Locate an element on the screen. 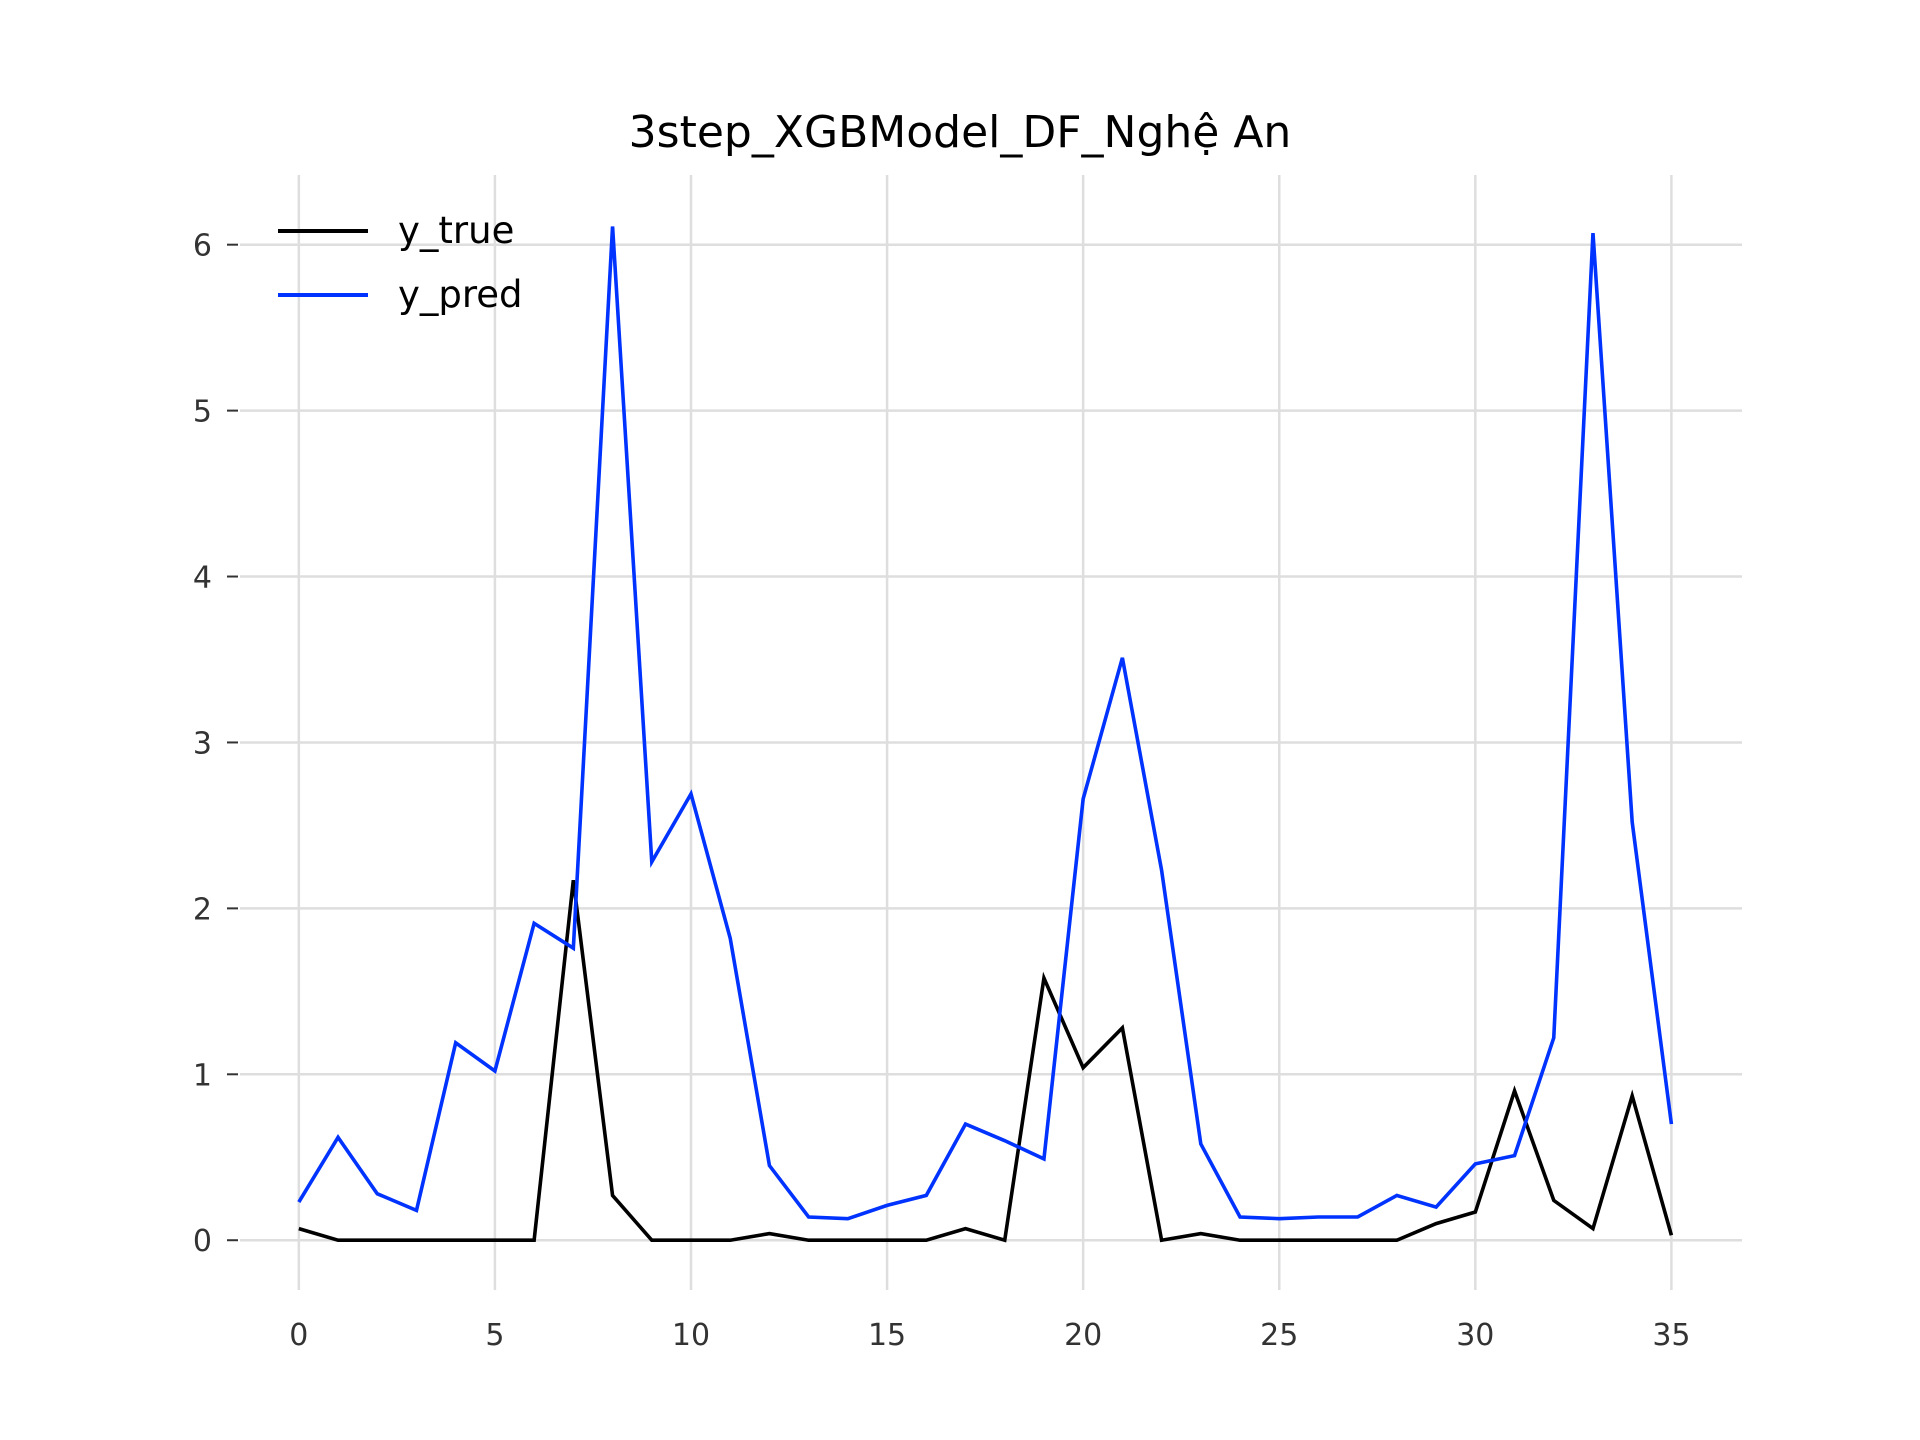 The width and height of the screenshot is (1920, 1440). y-tick-label: 3 is located at coordinates (202, 743).